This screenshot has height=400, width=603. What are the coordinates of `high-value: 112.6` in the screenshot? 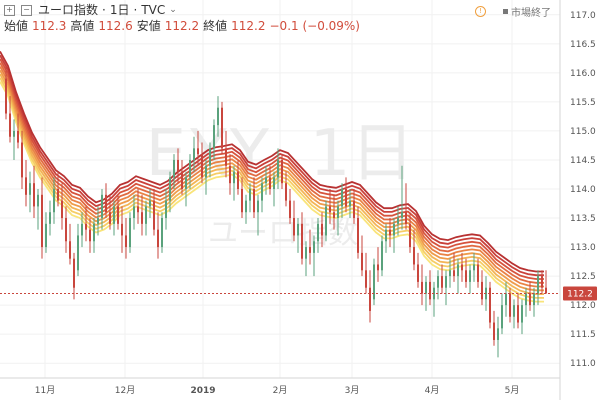 It's located at (115, 26).